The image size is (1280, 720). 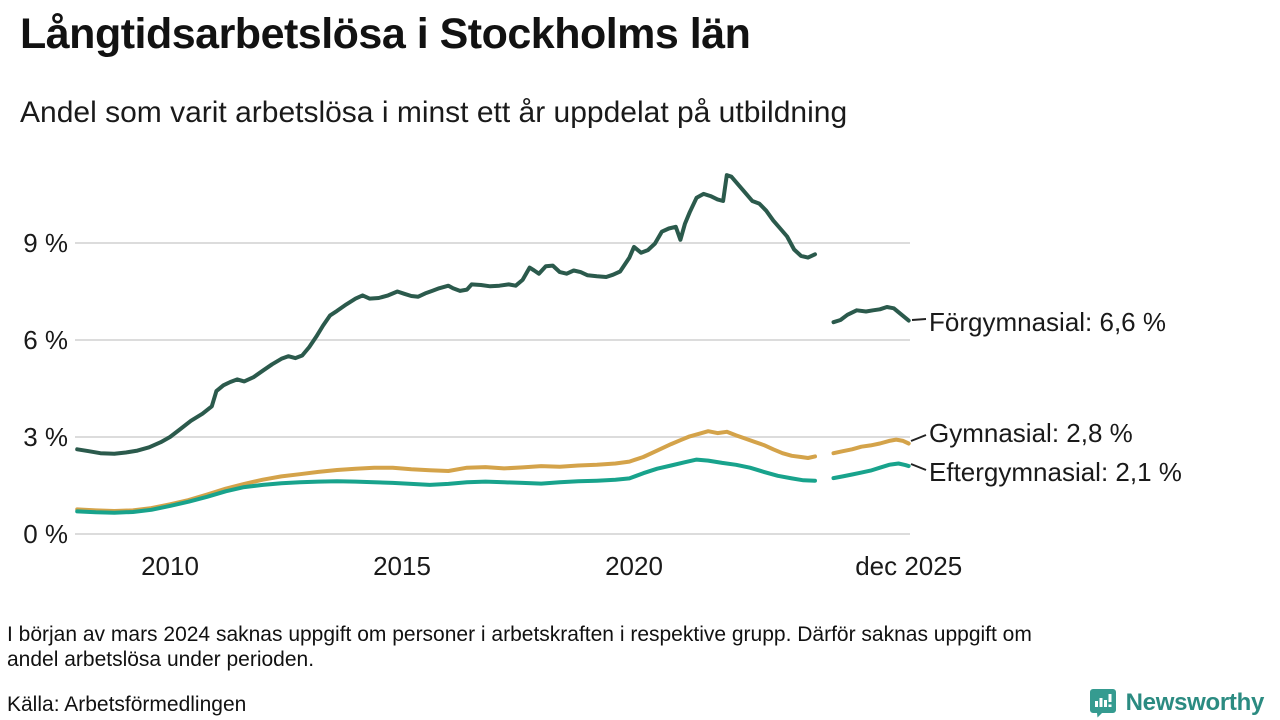 What do you see at coordinates (1031, 433) in the screenshot?
I see `series-end-label-gymnasial: Gymnasial: 2,8 %` at bounding box center [1031, 433].